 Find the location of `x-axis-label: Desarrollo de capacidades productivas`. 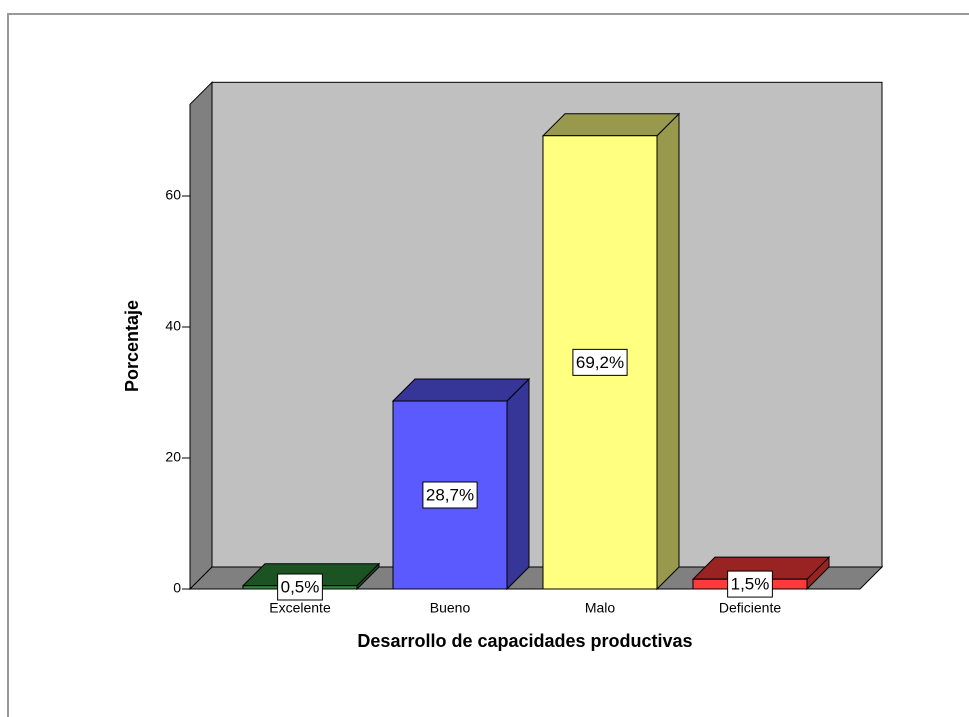

x-axis-label: Desarrollo de capacidades productivas is located at coordinates (524, 641).